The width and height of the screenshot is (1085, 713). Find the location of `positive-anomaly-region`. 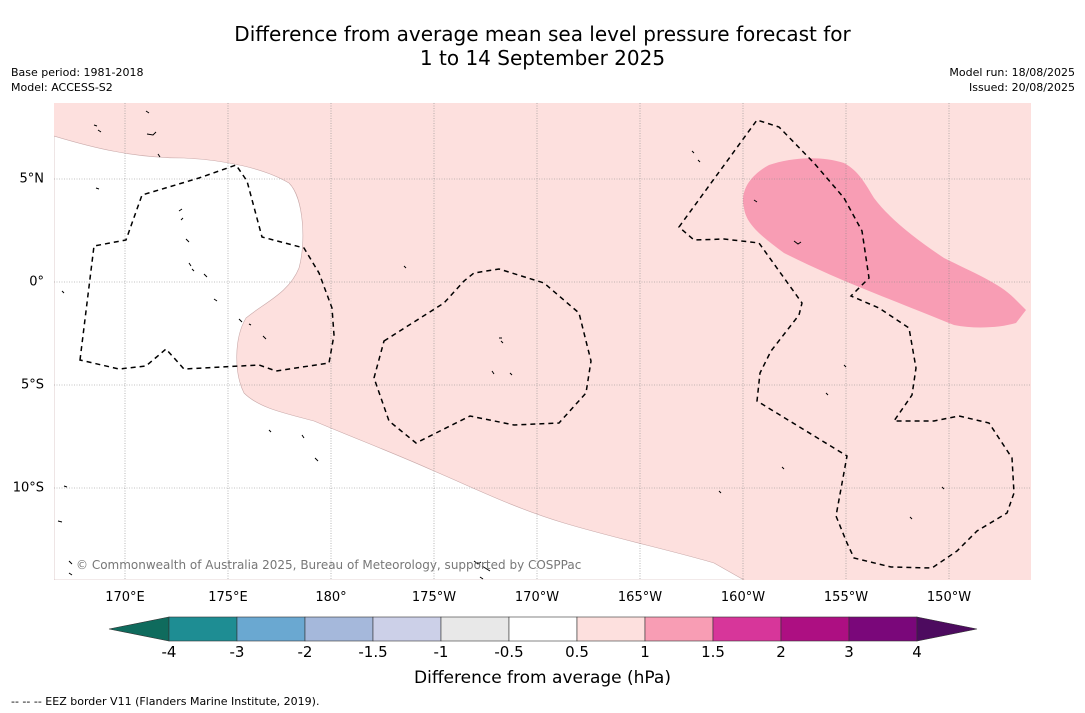

positive-anomaly-region is located at coordinates (884, 243).